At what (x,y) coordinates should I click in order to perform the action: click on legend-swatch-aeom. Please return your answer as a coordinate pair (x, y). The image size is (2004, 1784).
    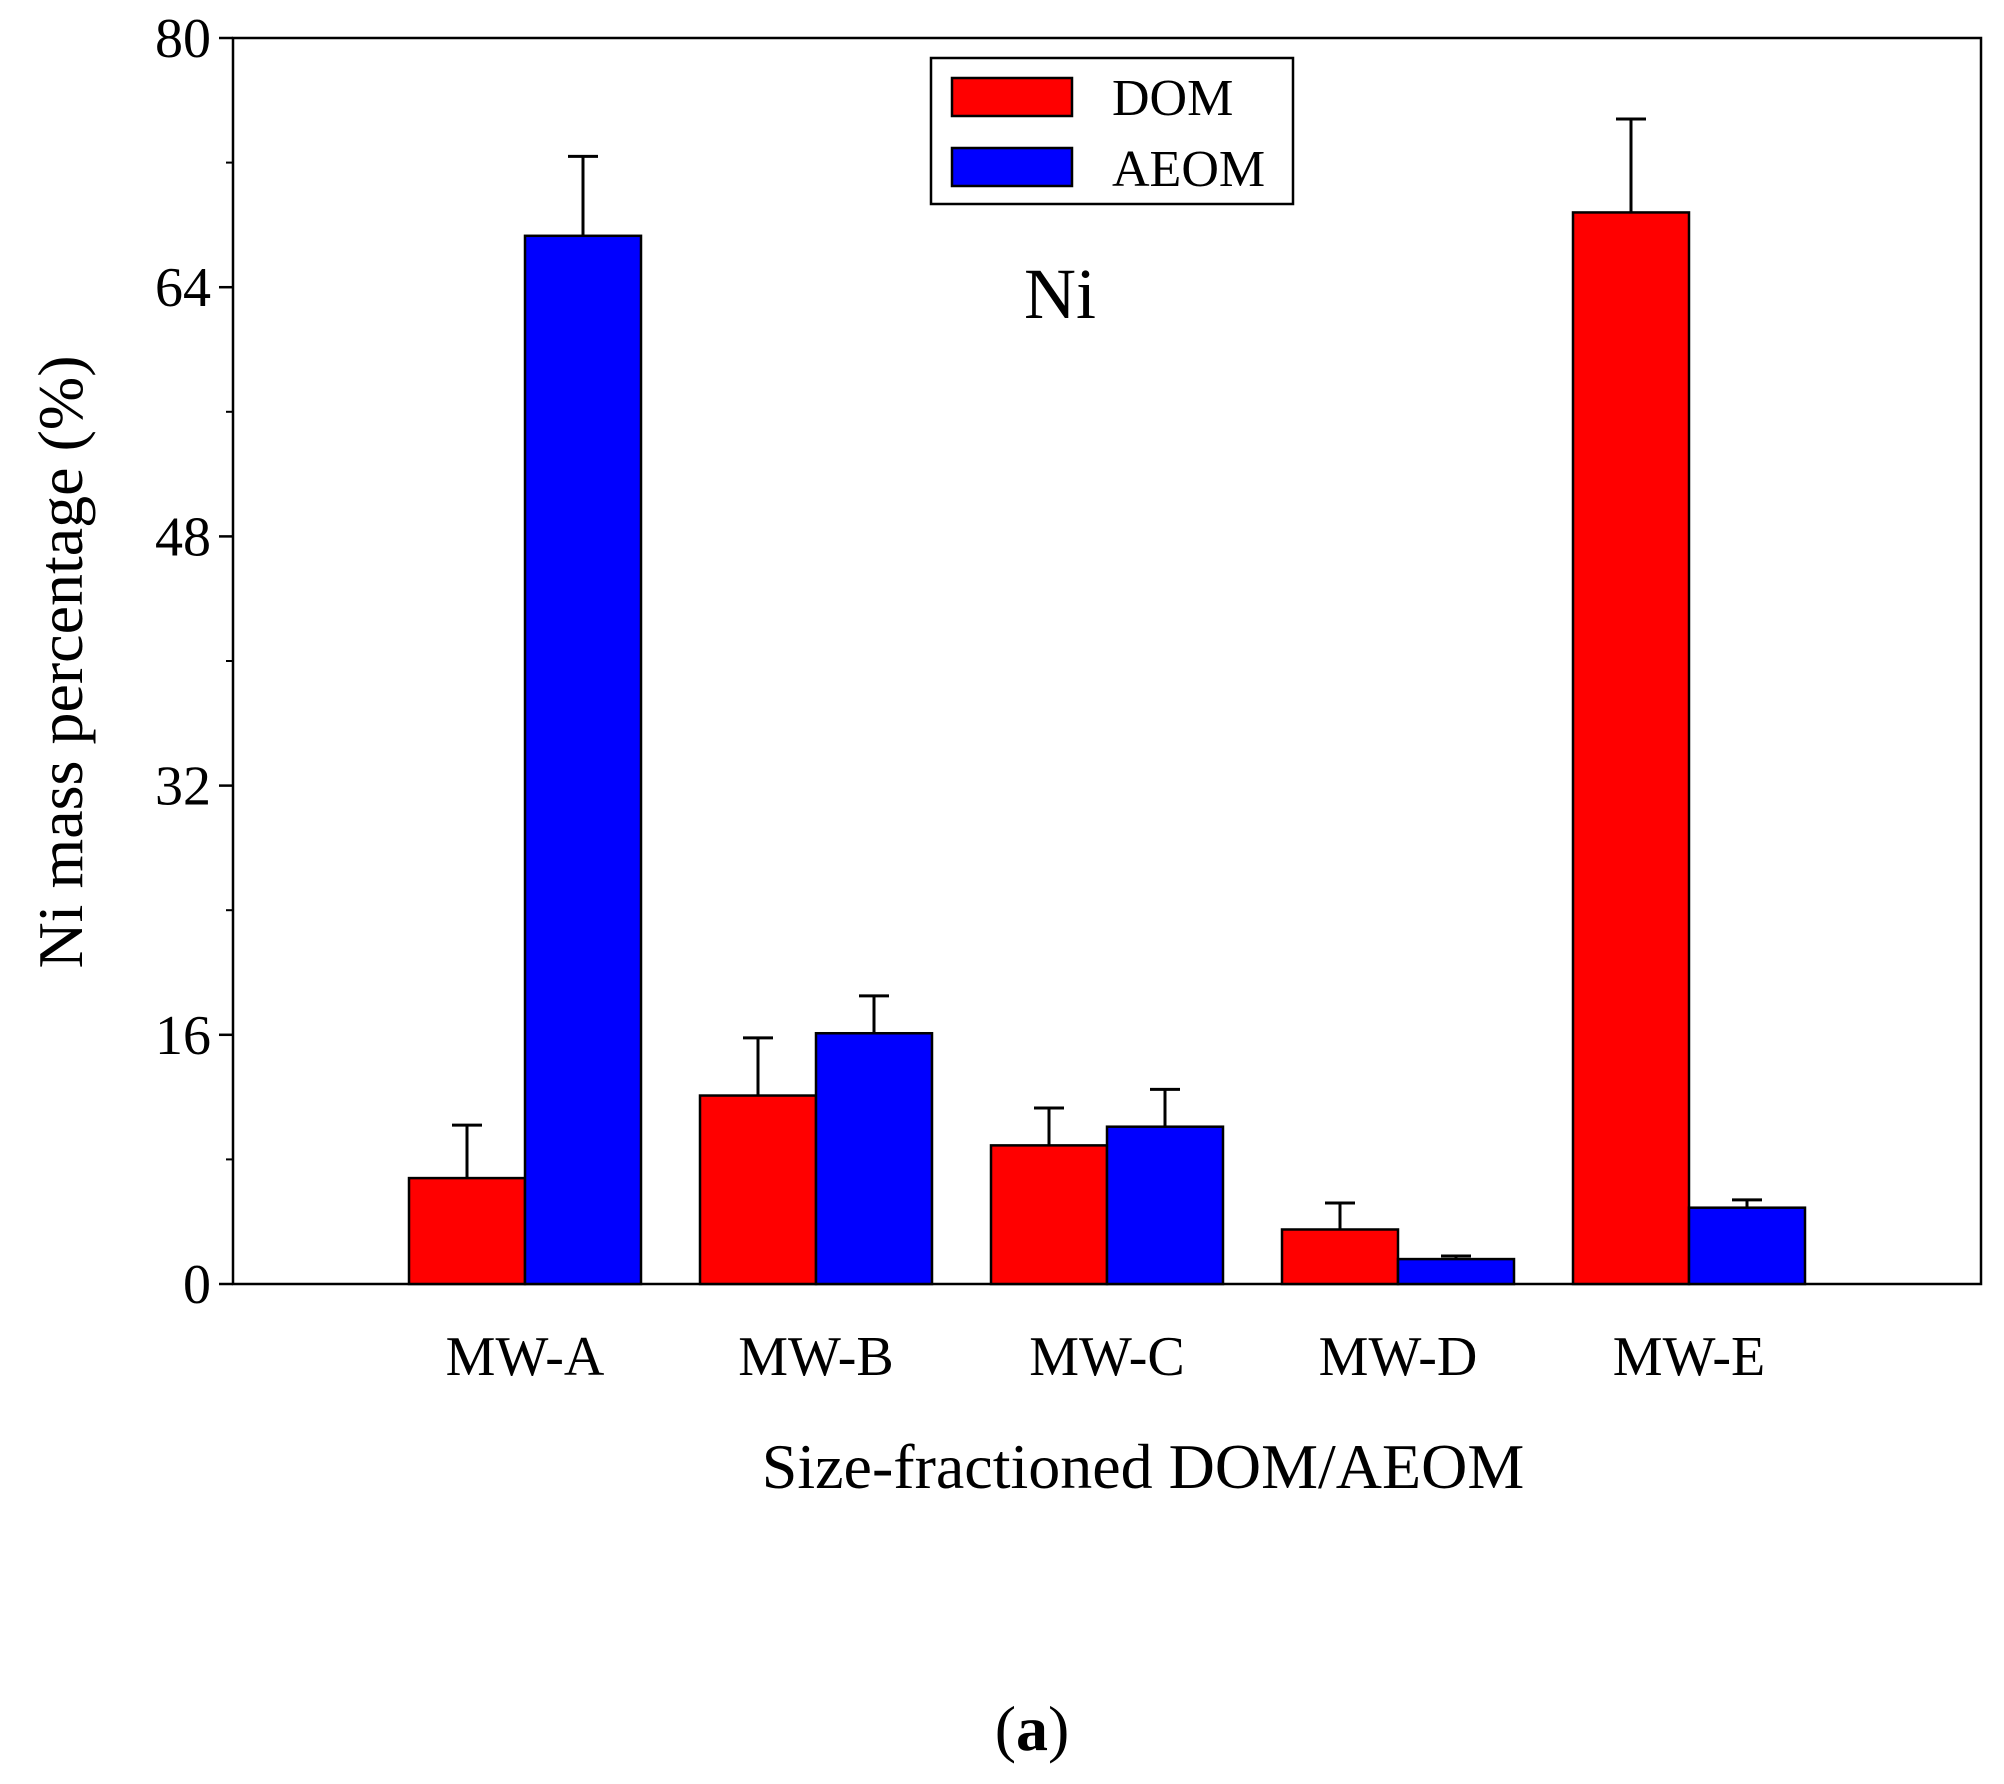
    Looking at the image, I should click on (1012, 167).